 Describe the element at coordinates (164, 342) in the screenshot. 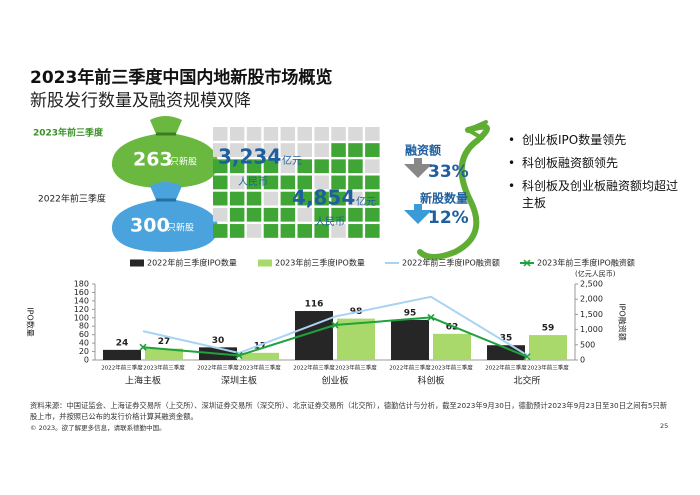

I see `data-label: 27` at that location.